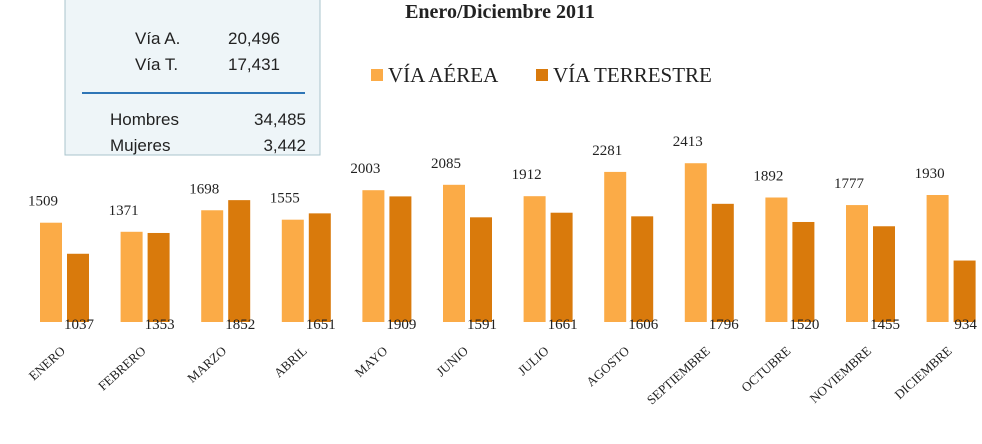 This screenshot has width=982, height=444. I want to click on value-label: 1777, so click(849, 184).